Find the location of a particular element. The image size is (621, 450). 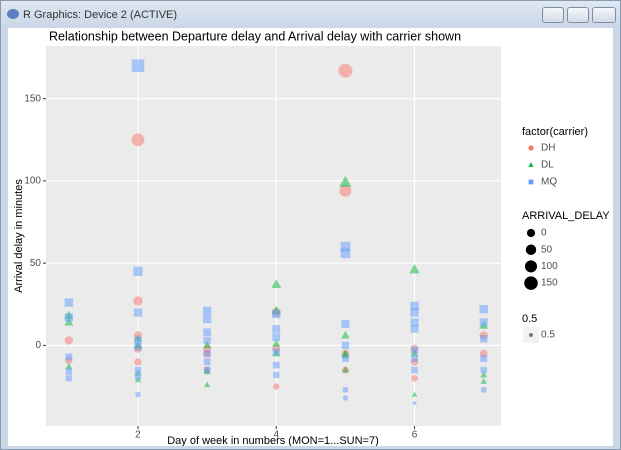

legend-label: DL is located at coordinates (547, 165).